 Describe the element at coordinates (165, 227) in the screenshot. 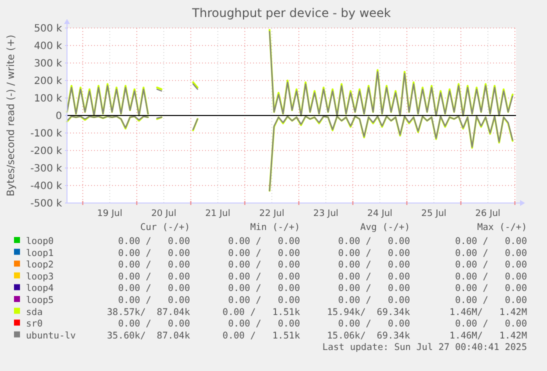

I see `text: Cur (-/+)` at that location.